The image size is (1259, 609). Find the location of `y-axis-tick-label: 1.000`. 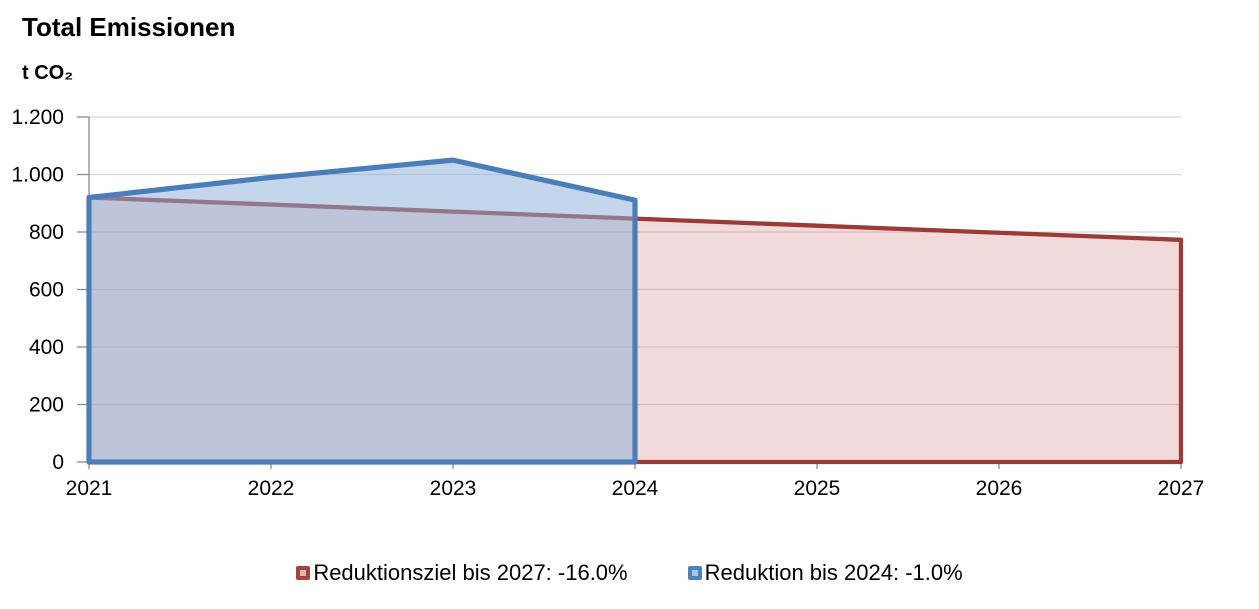

y-axis-tick-label: 1.000 is located at coordinates (37, 175).